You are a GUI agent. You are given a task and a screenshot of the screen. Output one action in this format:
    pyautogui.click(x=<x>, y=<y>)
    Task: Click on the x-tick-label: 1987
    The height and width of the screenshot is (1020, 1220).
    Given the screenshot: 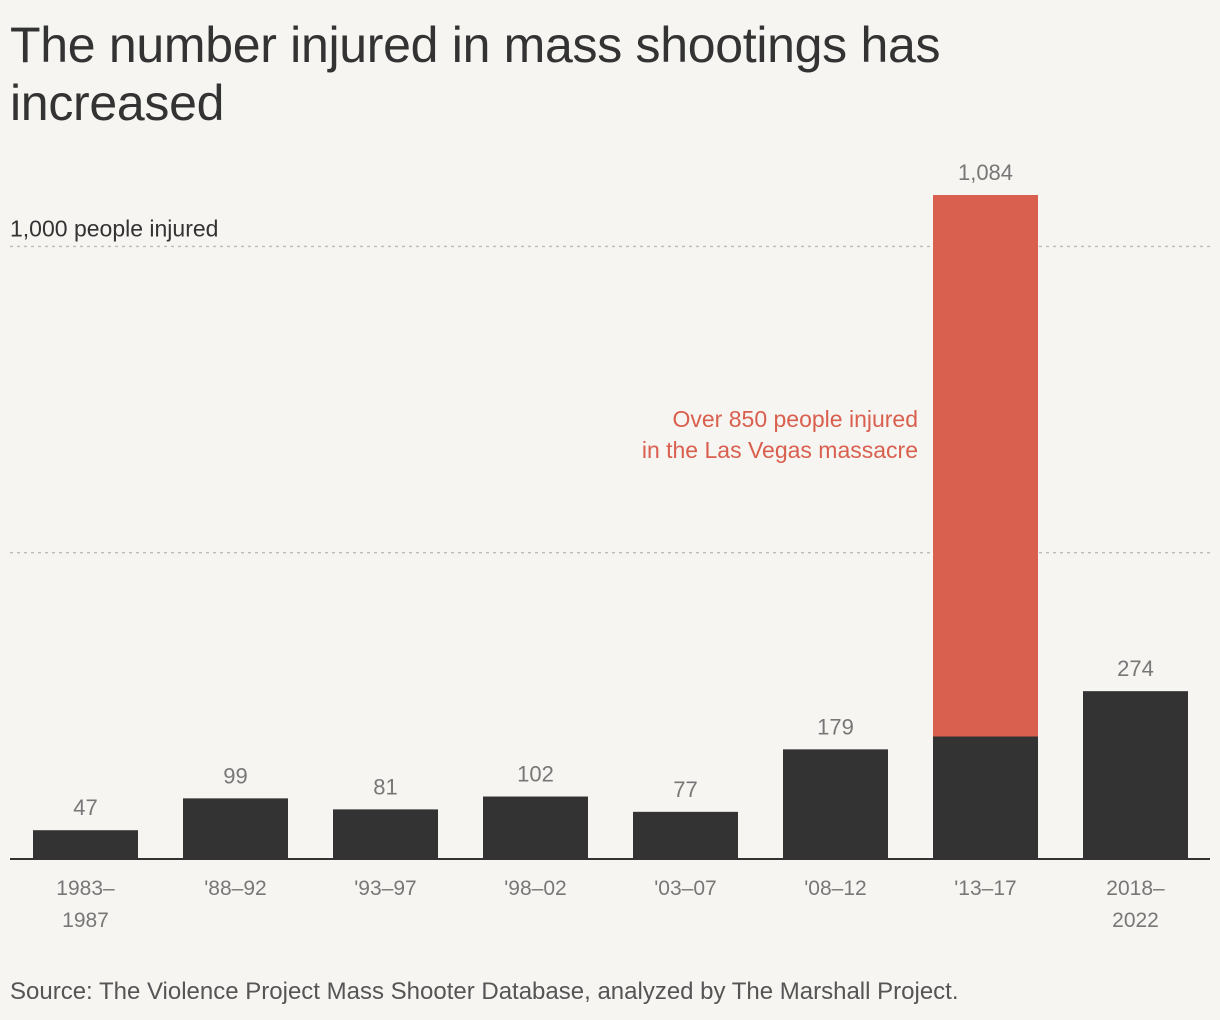 What is the action you would take?
    pyautogui.click(x=85, y=920)
    